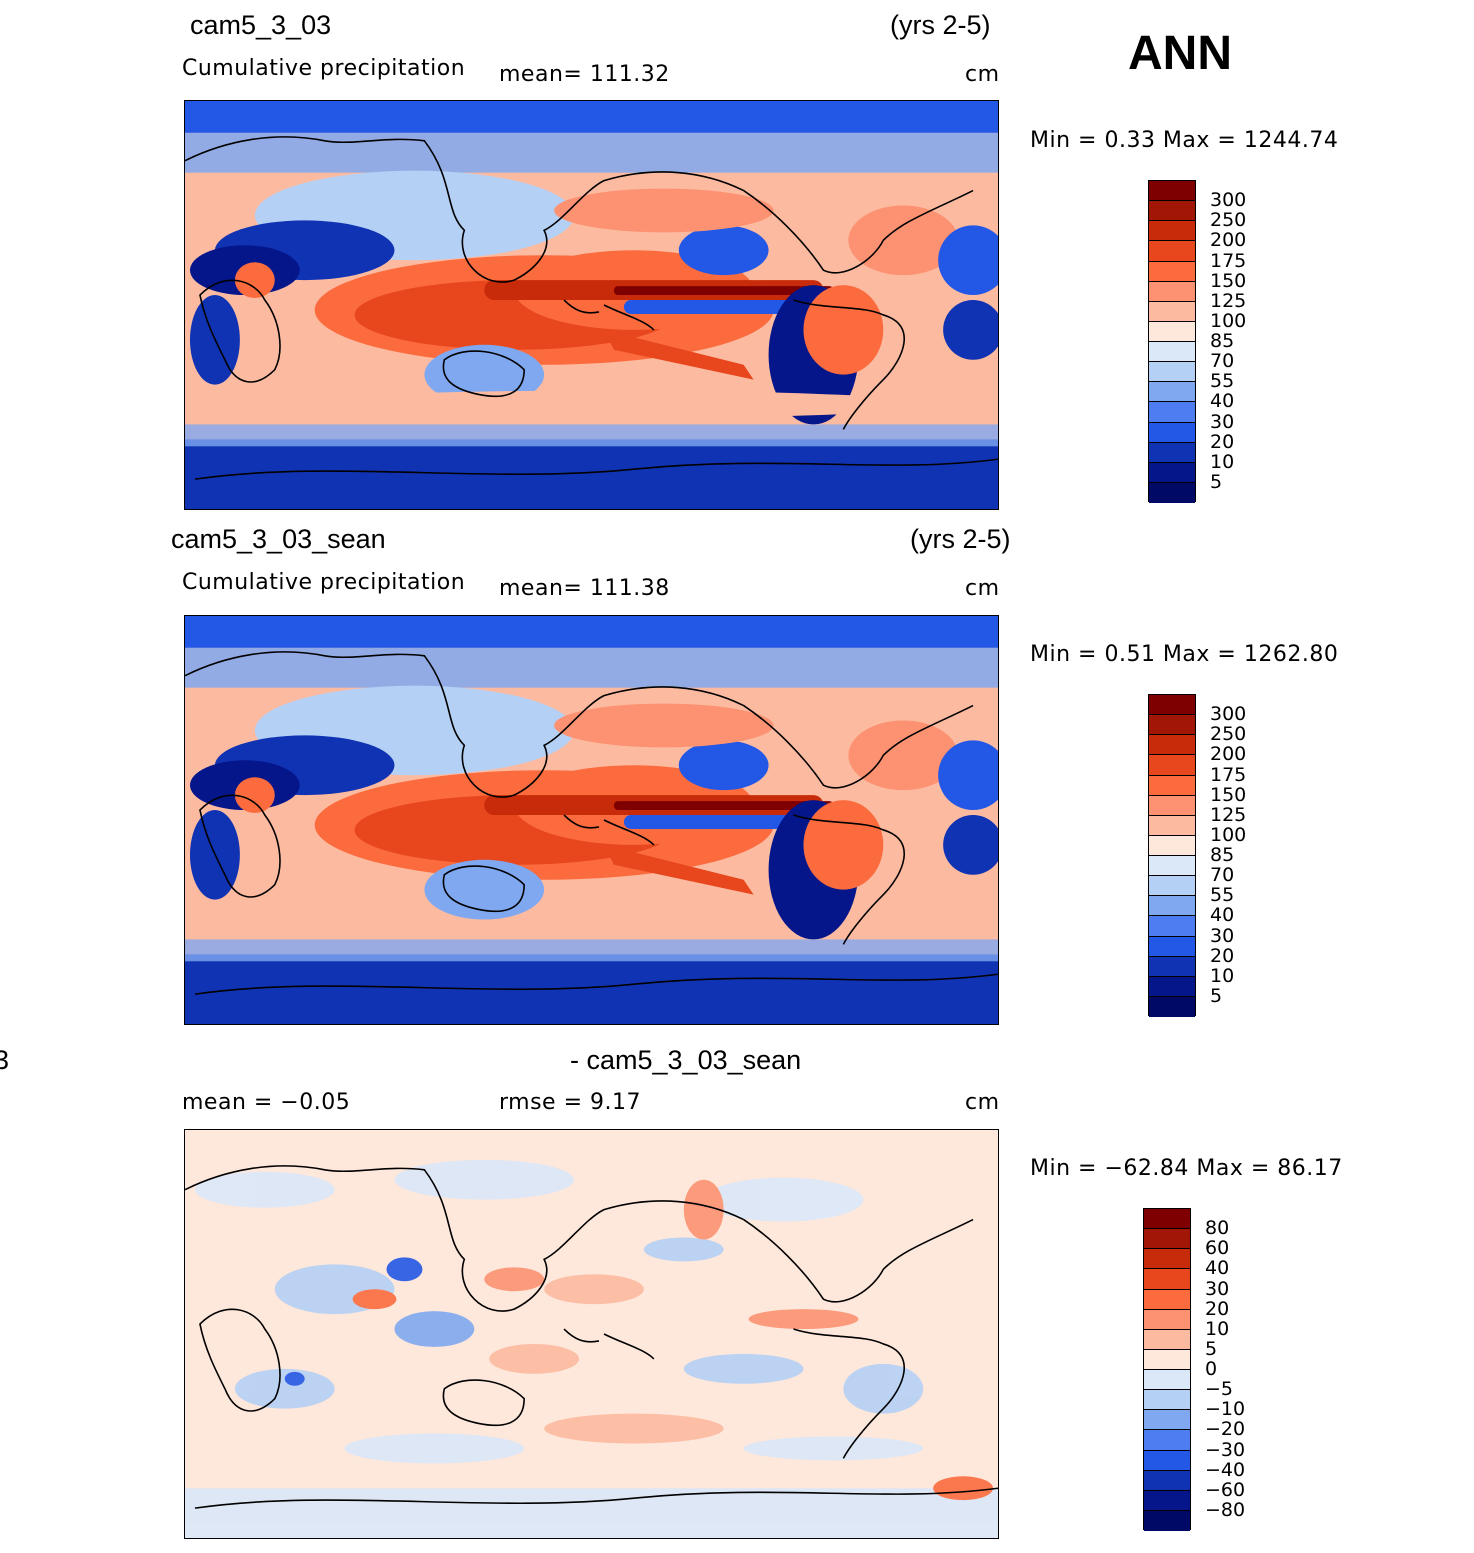  I want to click on colorbar-tick-label: 80, so click(1217, 1228).